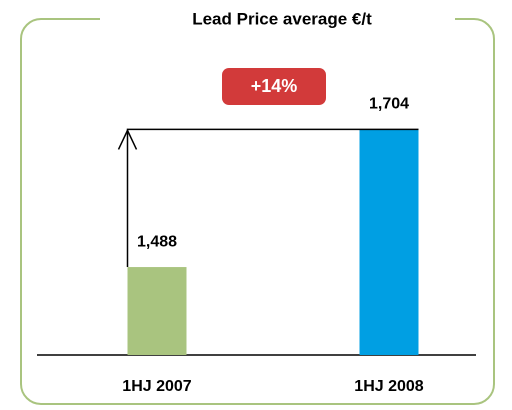 This screenshot has height=410, width=512. I want to click on chart-title: Lead Price average €/t, so click(282, 18).